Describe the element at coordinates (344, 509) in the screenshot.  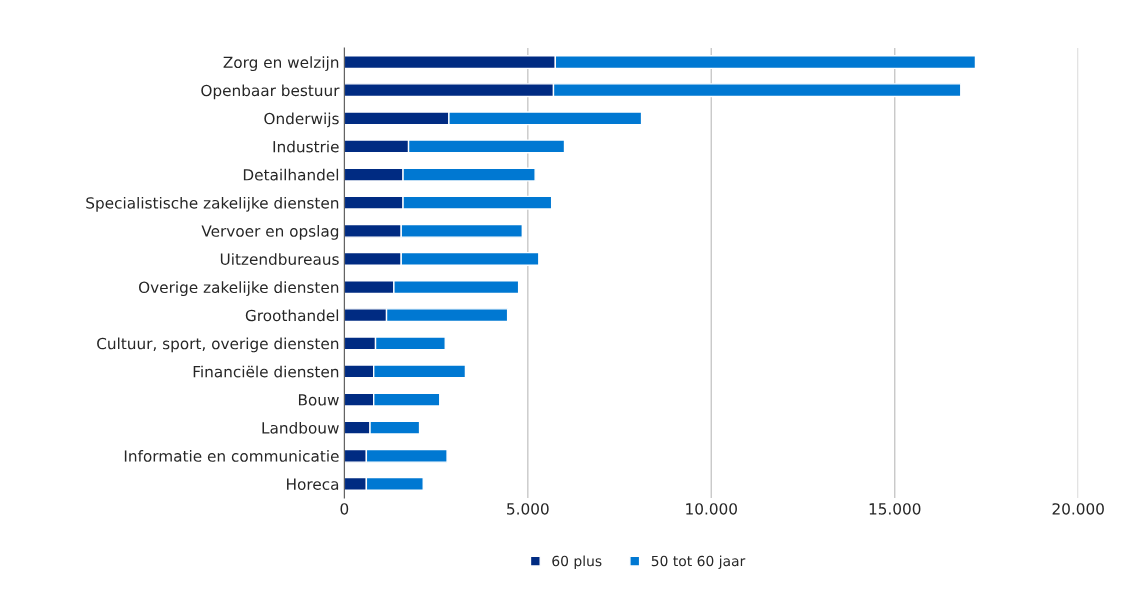
I see `x-tick-label: 0` at that location.